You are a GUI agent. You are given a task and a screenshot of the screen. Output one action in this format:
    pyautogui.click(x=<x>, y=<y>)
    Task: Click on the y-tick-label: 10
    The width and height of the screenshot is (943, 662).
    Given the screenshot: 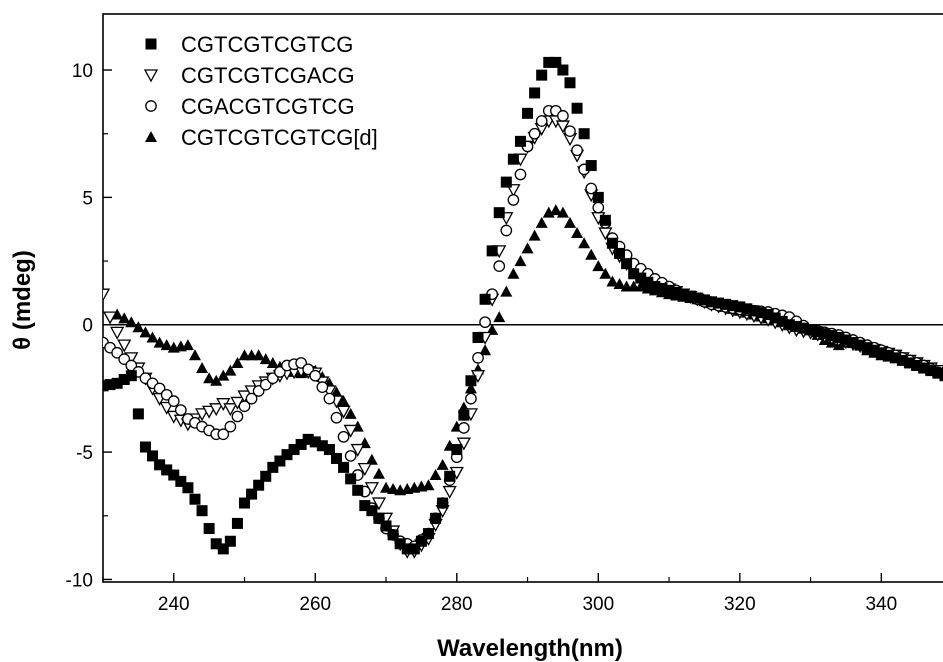 What is the action you would take?
    pyautogui.click(x=82, y=71)
    